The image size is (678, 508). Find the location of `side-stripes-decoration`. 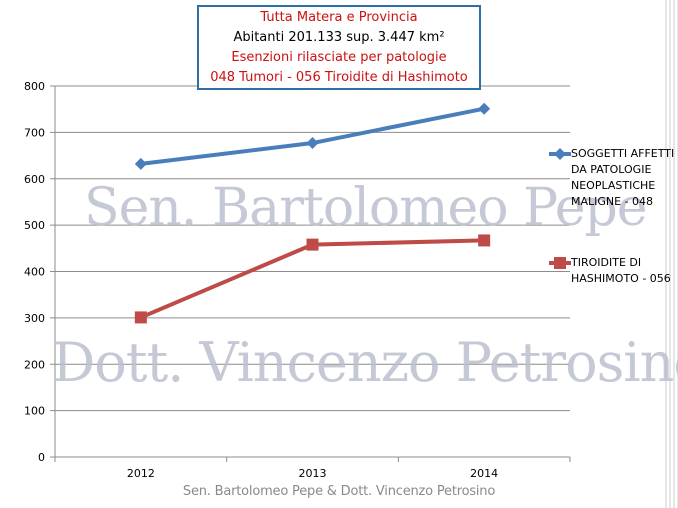

side-stripes-decoration is located at coordinates (671, 254).